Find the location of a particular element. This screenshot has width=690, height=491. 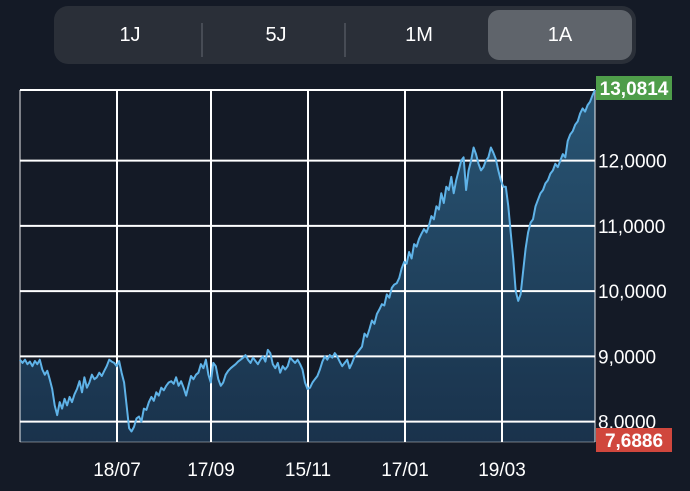

x-tick-label: 17/09 is located at coordinates (211, 470).